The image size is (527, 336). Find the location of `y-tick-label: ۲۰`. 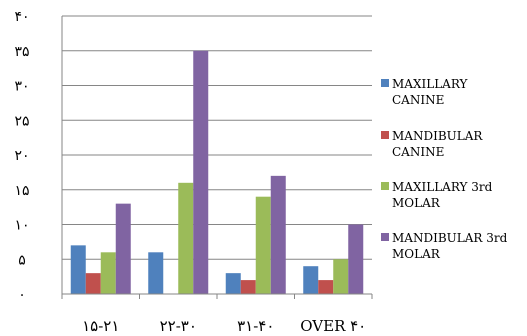

y-tick-label: ۲۰ is located at coordinates (21, 156).